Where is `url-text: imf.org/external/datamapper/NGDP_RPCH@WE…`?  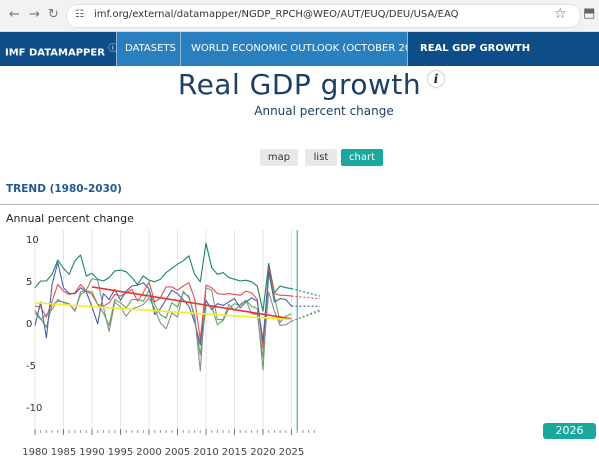 url-text: imf.org/external/datamapper/NGDP_RPCH@WE… is located at coordinates (276, 14).